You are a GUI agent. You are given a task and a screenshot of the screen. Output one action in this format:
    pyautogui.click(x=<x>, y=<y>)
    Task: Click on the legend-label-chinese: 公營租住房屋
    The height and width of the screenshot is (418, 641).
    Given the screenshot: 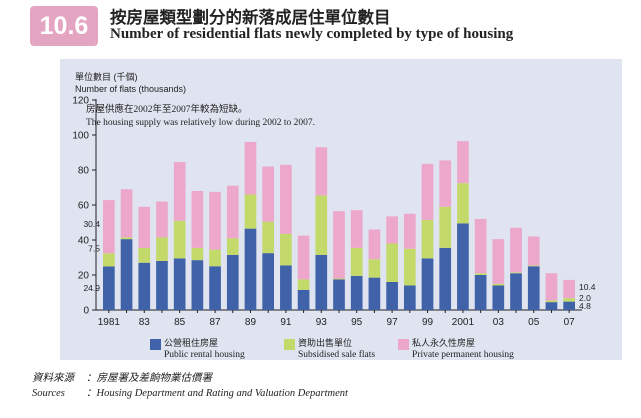 What is the action you would take?
    pyautogui.click(x=191, y=342)
    